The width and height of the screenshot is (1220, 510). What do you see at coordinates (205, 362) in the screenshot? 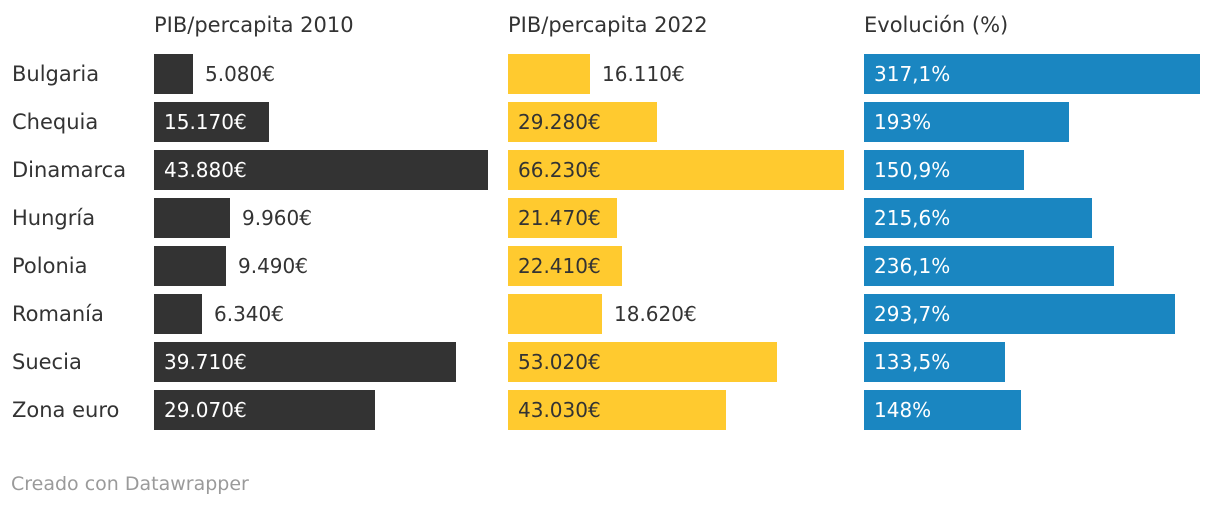
I see `value-label: 39.710€` at bounding box center [205, 362].